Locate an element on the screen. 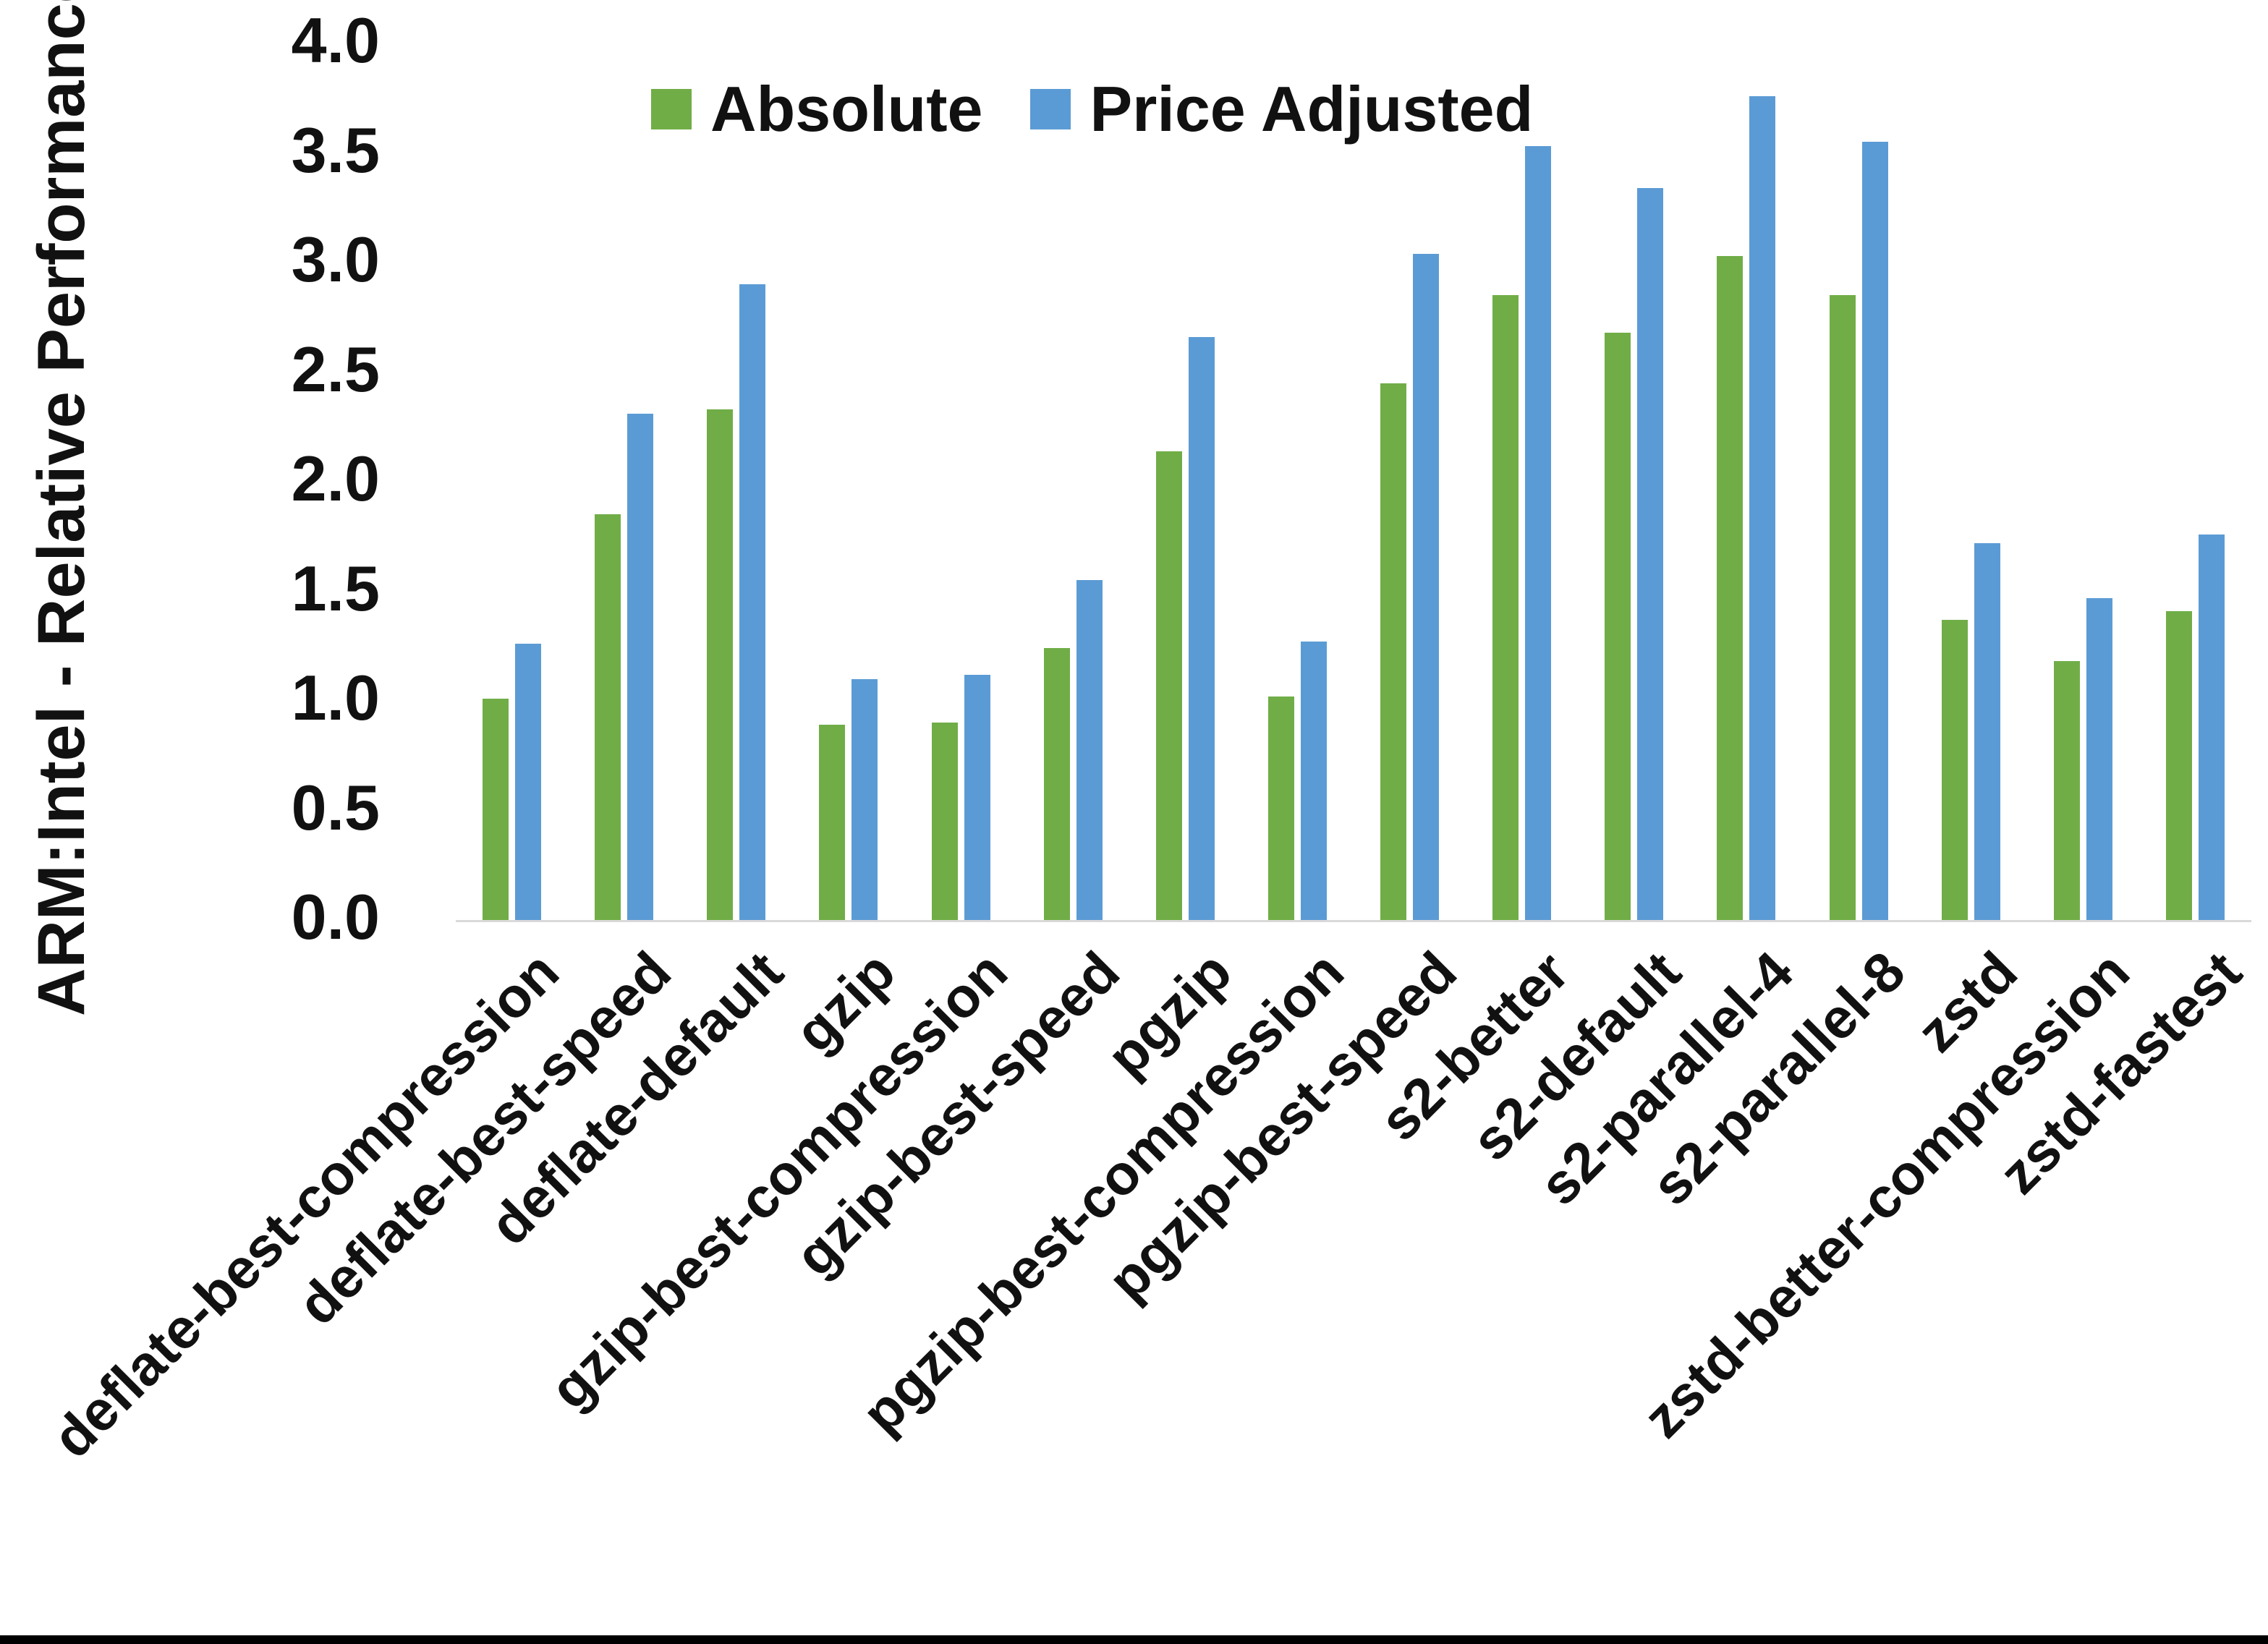 The height and width of the screenshot is (1644, 2268). bar-group-zstd-better-compression is located at coordinates (2083, 481).